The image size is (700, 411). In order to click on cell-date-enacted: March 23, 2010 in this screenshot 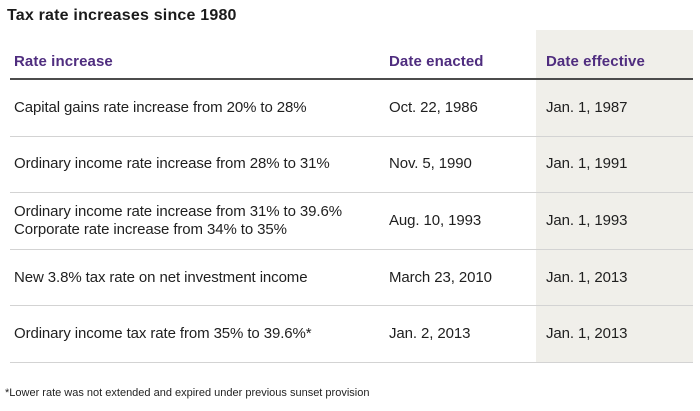, I will do `click(440, 277)`.